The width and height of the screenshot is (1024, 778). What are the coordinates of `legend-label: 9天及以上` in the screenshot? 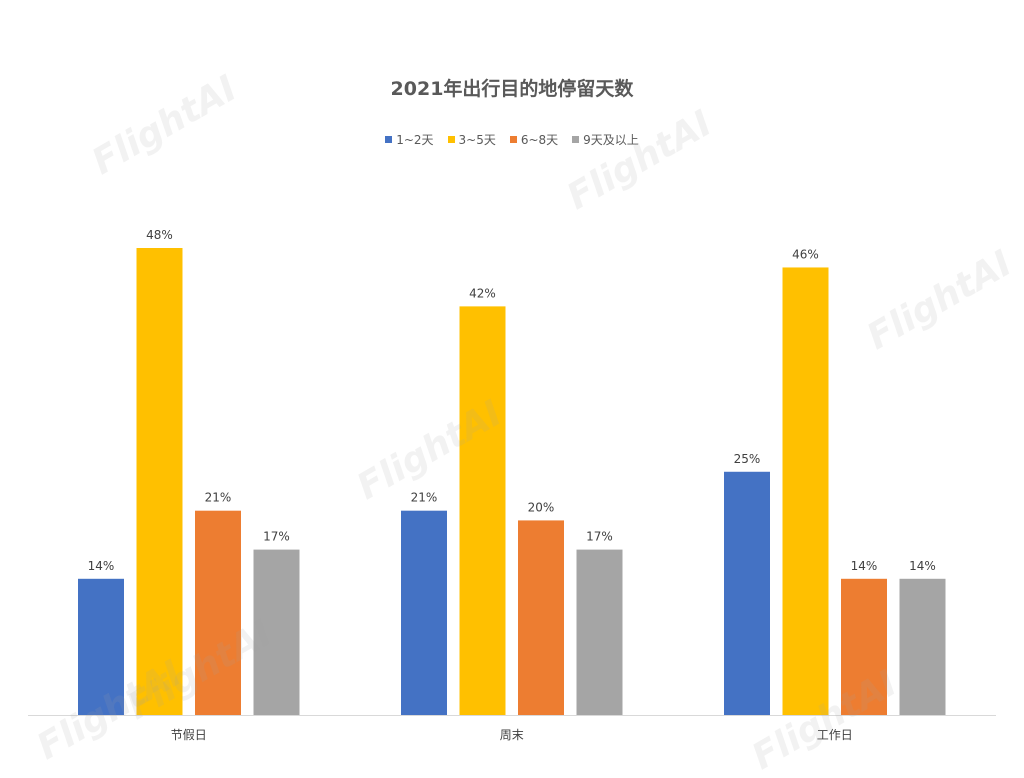 It's located at (611, 140).